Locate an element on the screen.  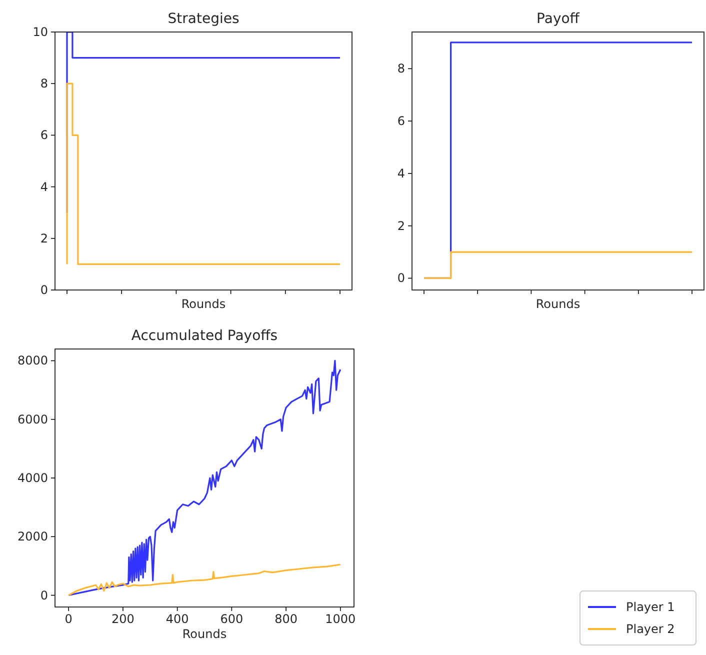
x-tick-label: 400 is located at coordinates (177, 619).